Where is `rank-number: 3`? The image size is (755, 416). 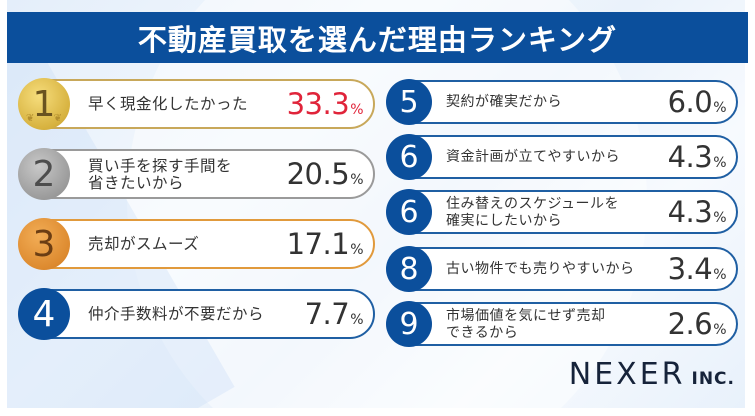
rank-number: 3 is located at coordinates (44, 244).